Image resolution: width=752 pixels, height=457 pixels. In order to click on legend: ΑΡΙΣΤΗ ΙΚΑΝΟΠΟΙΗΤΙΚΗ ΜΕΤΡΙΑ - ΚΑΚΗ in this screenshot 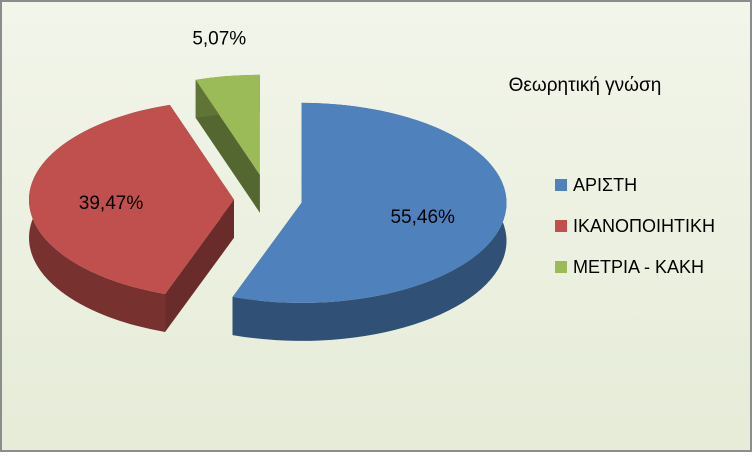, I will do `click(635, 226)`.